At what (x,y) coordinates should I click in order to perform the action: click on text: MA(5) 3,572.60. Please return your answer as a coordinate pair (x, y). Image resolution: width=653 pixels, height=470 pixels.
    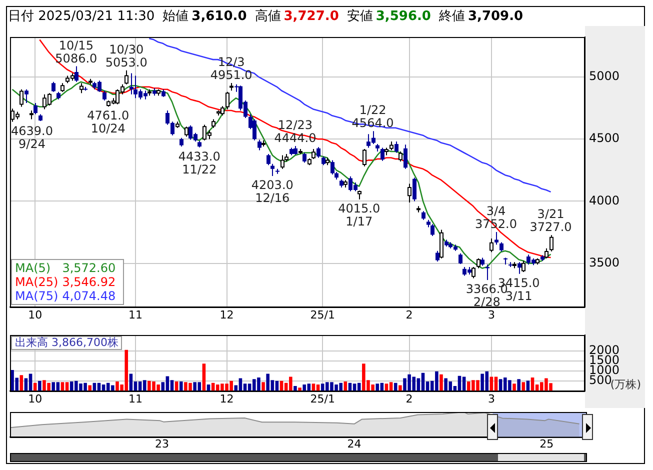
    Looking at the image, I should click on (66, 267).